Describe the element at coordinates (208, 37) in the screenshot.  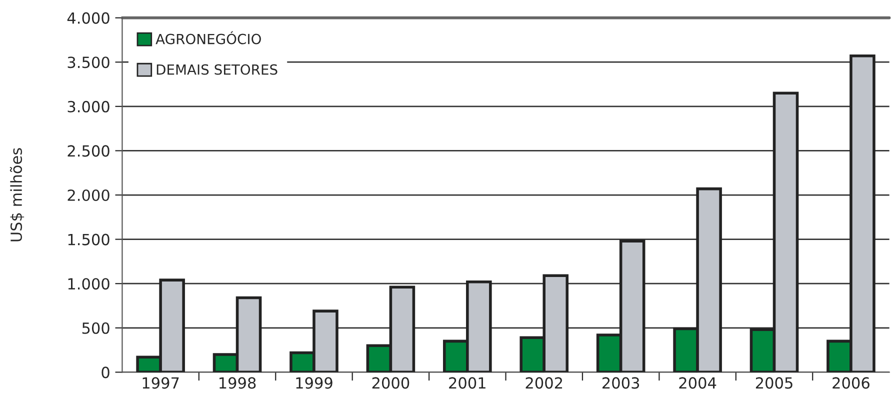
I see `legend-label: AGRONEGÓCIO` at that location.